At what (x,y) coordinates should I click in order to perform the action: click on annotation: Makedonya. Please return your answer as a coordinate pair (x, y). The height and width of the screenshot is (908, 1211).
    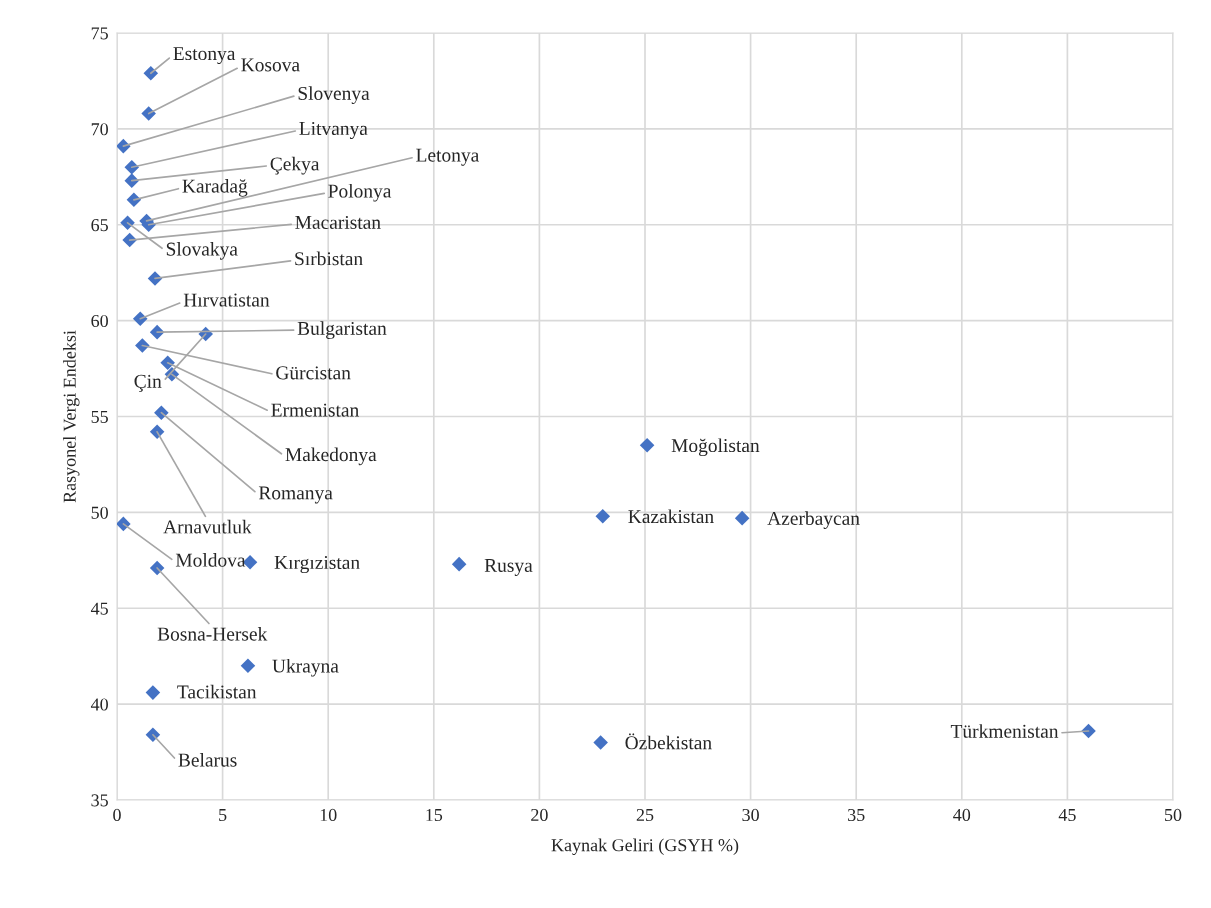
    Looking at the image, I should click on (331, 456).